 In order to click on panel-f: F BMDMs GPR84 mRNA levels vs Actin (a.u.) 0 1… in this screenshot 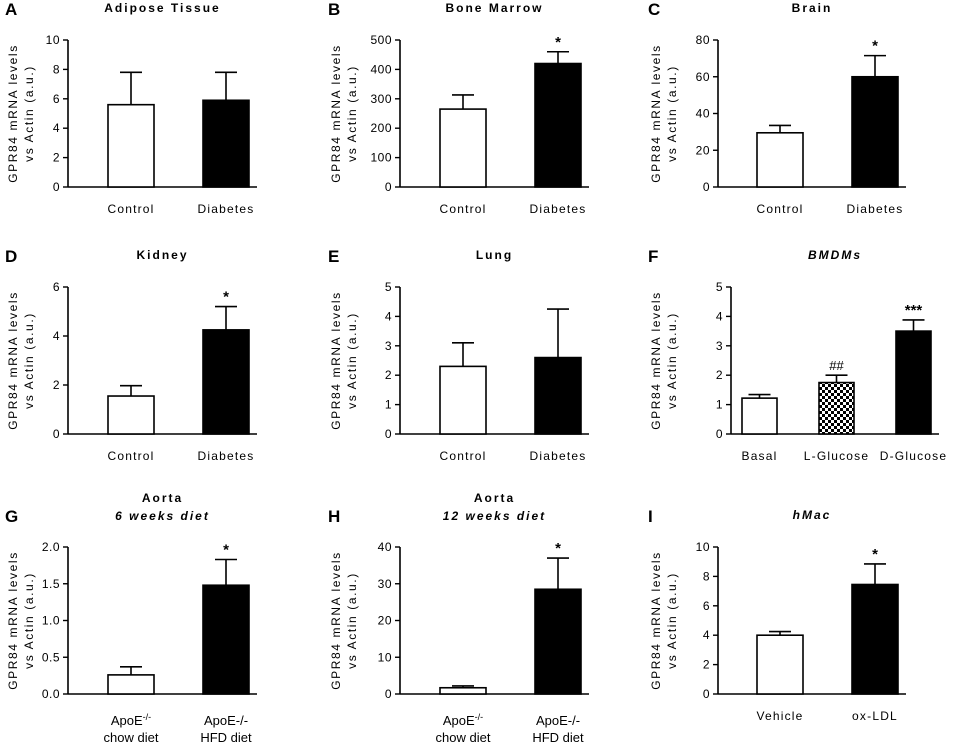, I will do `click(797, 355)`.